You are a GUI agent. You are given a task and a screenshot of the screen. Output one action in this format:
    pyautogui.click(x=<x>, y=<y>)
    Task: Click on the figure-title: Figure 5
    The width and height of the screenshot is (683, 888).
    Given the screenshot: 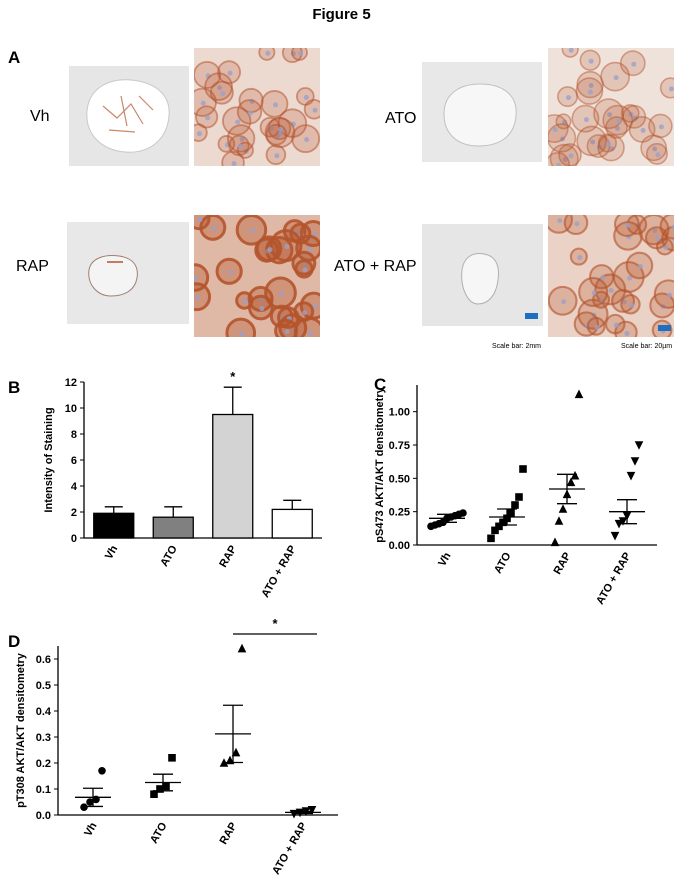 What is the action you would take?
    pyautogui.click(x=341, y=14)
    